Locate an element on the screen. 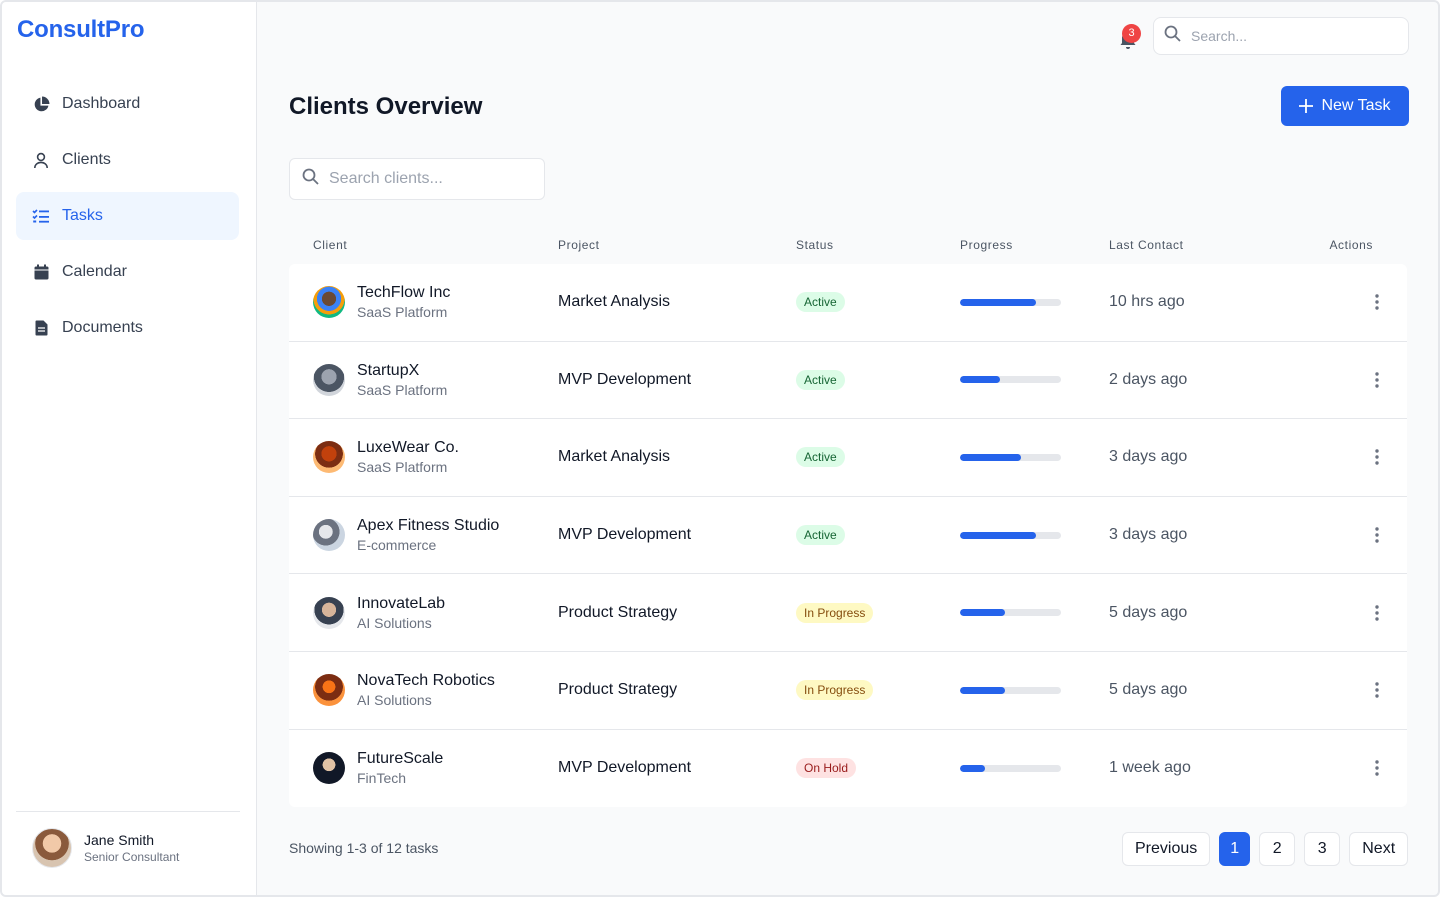 The image size is (1440, 897). client-cell: FutureScale FinTech is located at coordinates (423, 768).